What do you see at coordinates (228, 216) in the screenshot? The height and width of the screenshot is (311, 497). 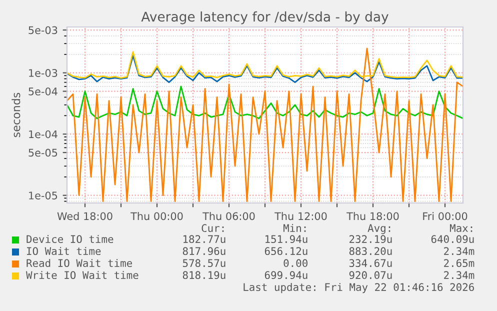 I see `x-tick-label: Thu 06:00` at bounding box center [228, 216].